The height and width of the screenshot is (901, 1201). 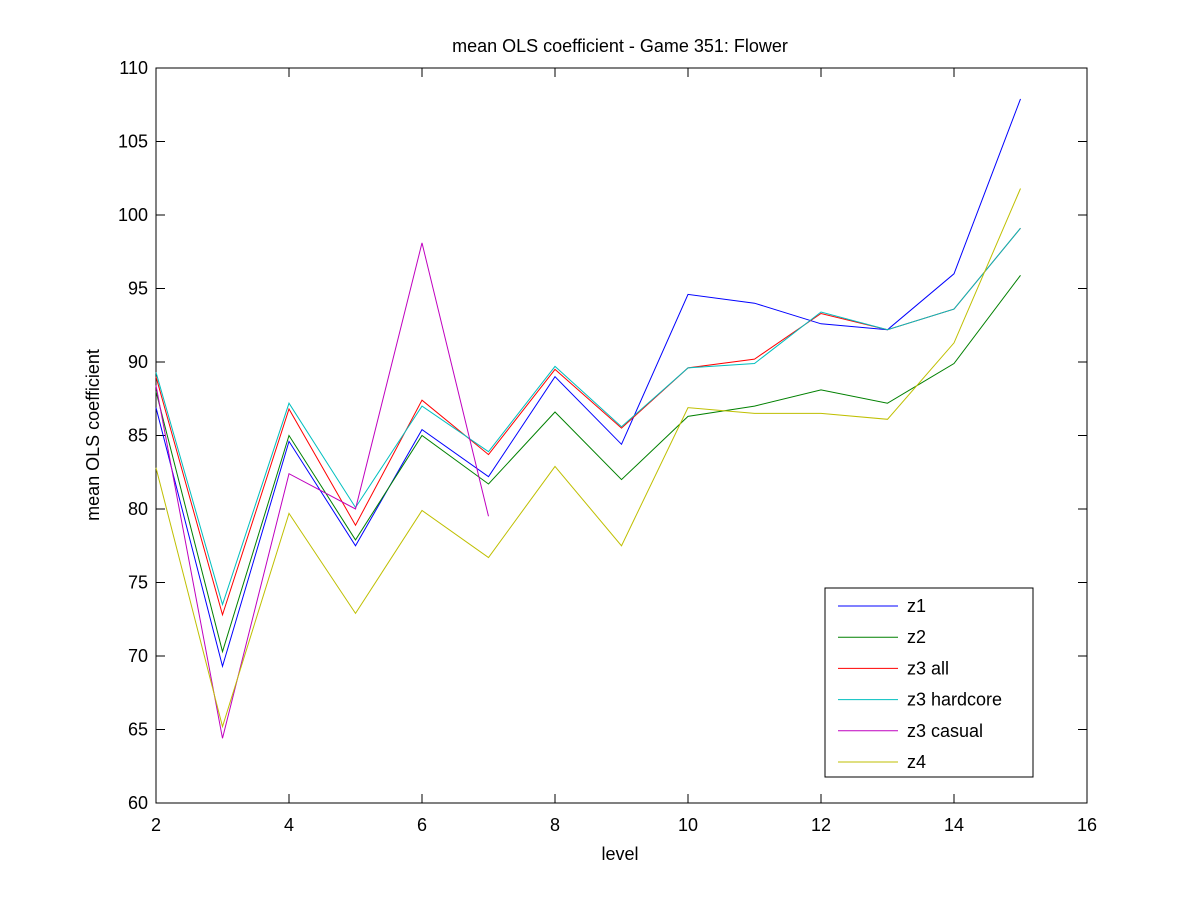 I want to click on y-tick-label: 65, so click(x=138, y=730).